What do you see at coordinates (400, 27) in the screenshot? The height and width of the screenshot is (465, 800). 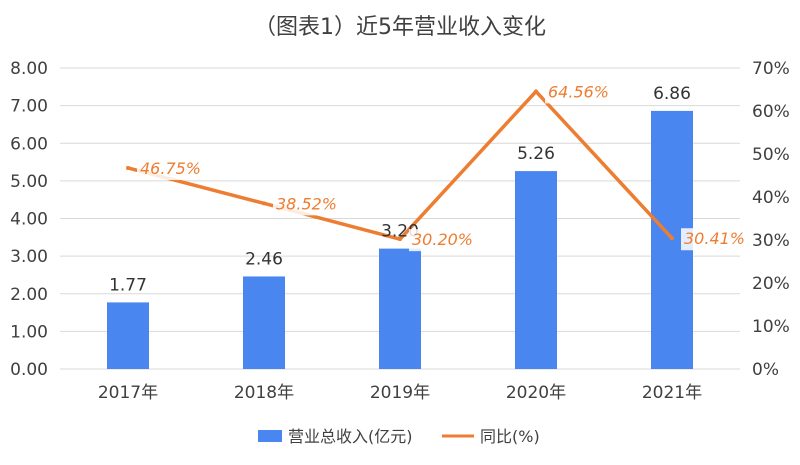 I see `chart-title: （图表1）近5年营业收入变化` at bounding box center [400, 27].